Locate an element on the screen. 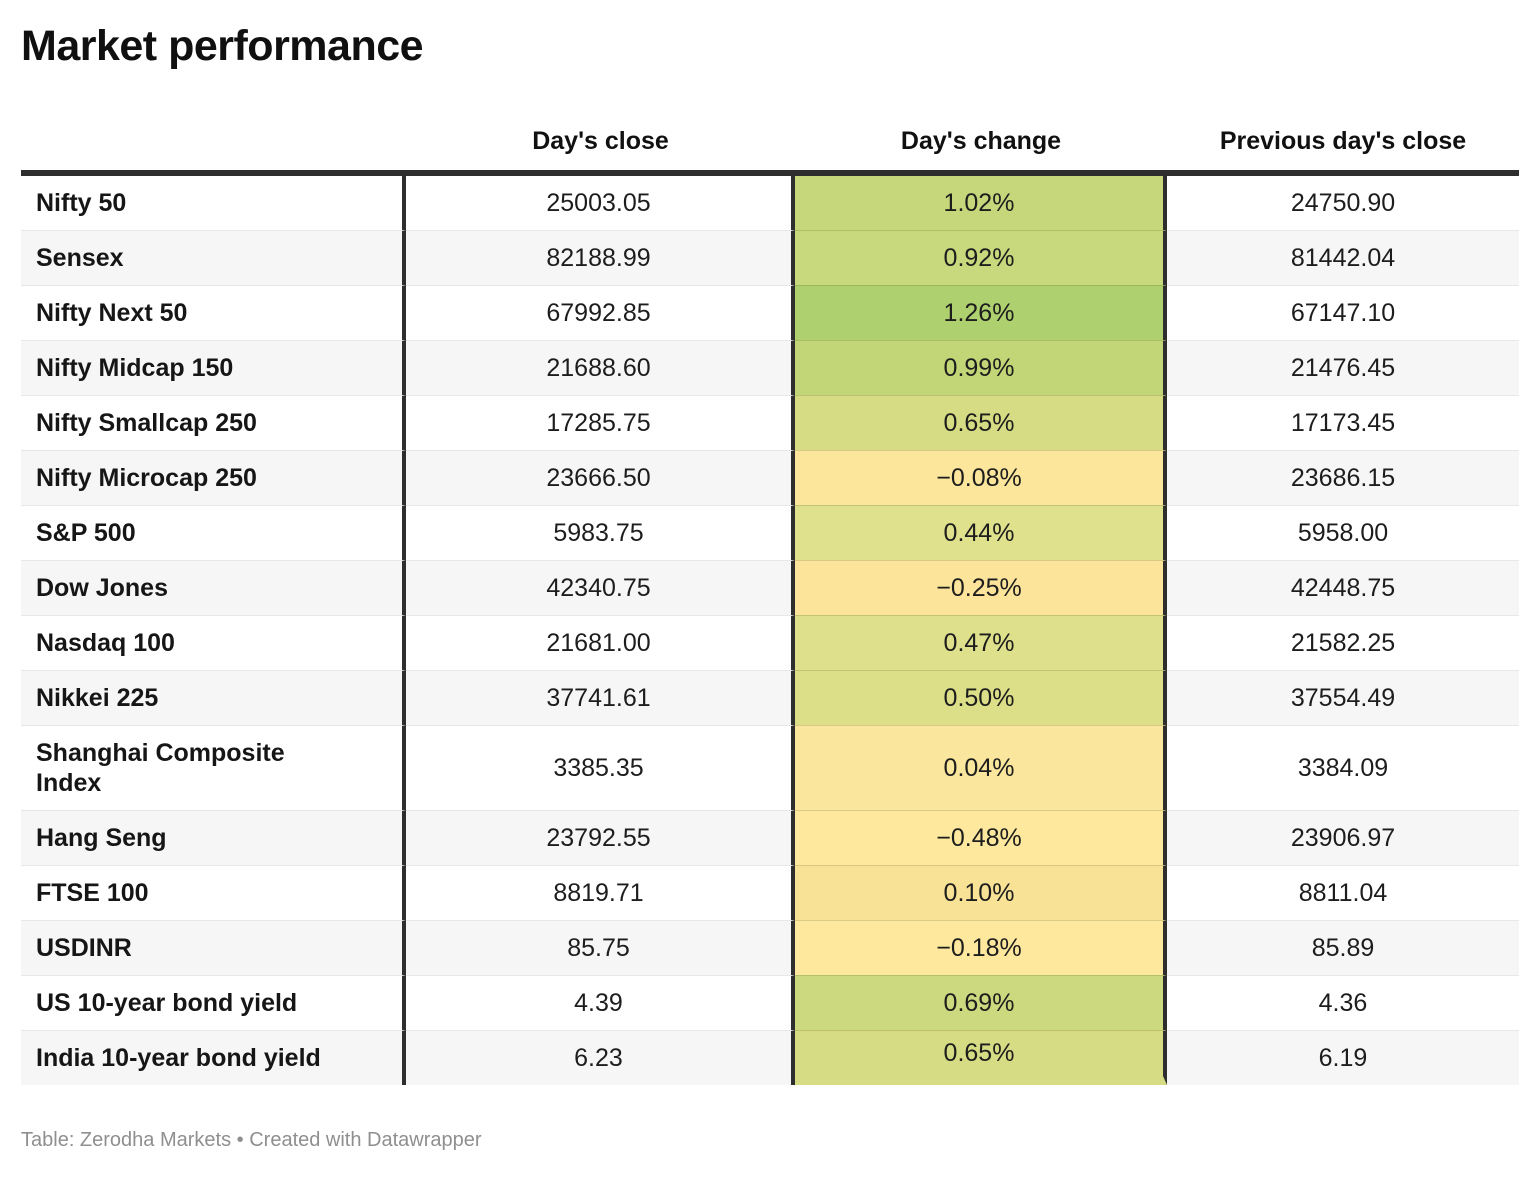  row-label: Nifty Midcap 150 is located at coordinates (213, 367).